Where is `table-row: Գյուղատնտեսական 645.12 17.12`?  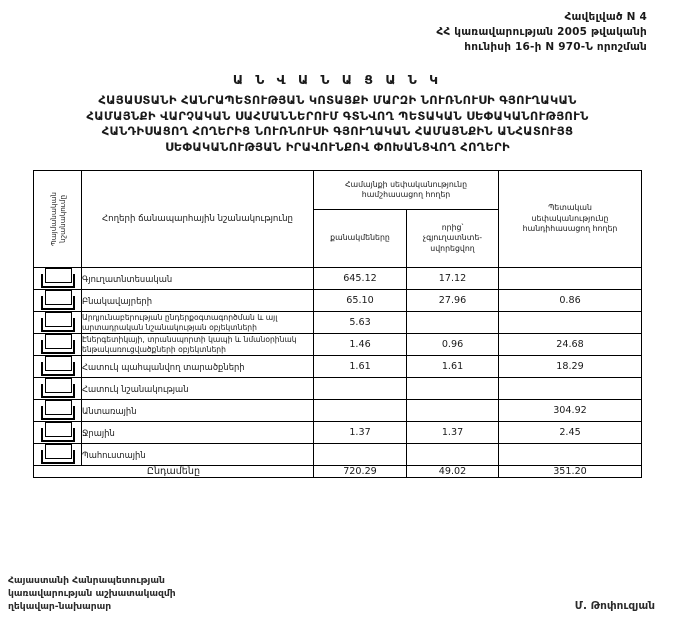 table-row: Գյուղատնտեսական 645.12 17.12 is located at coordinates (337, 278).